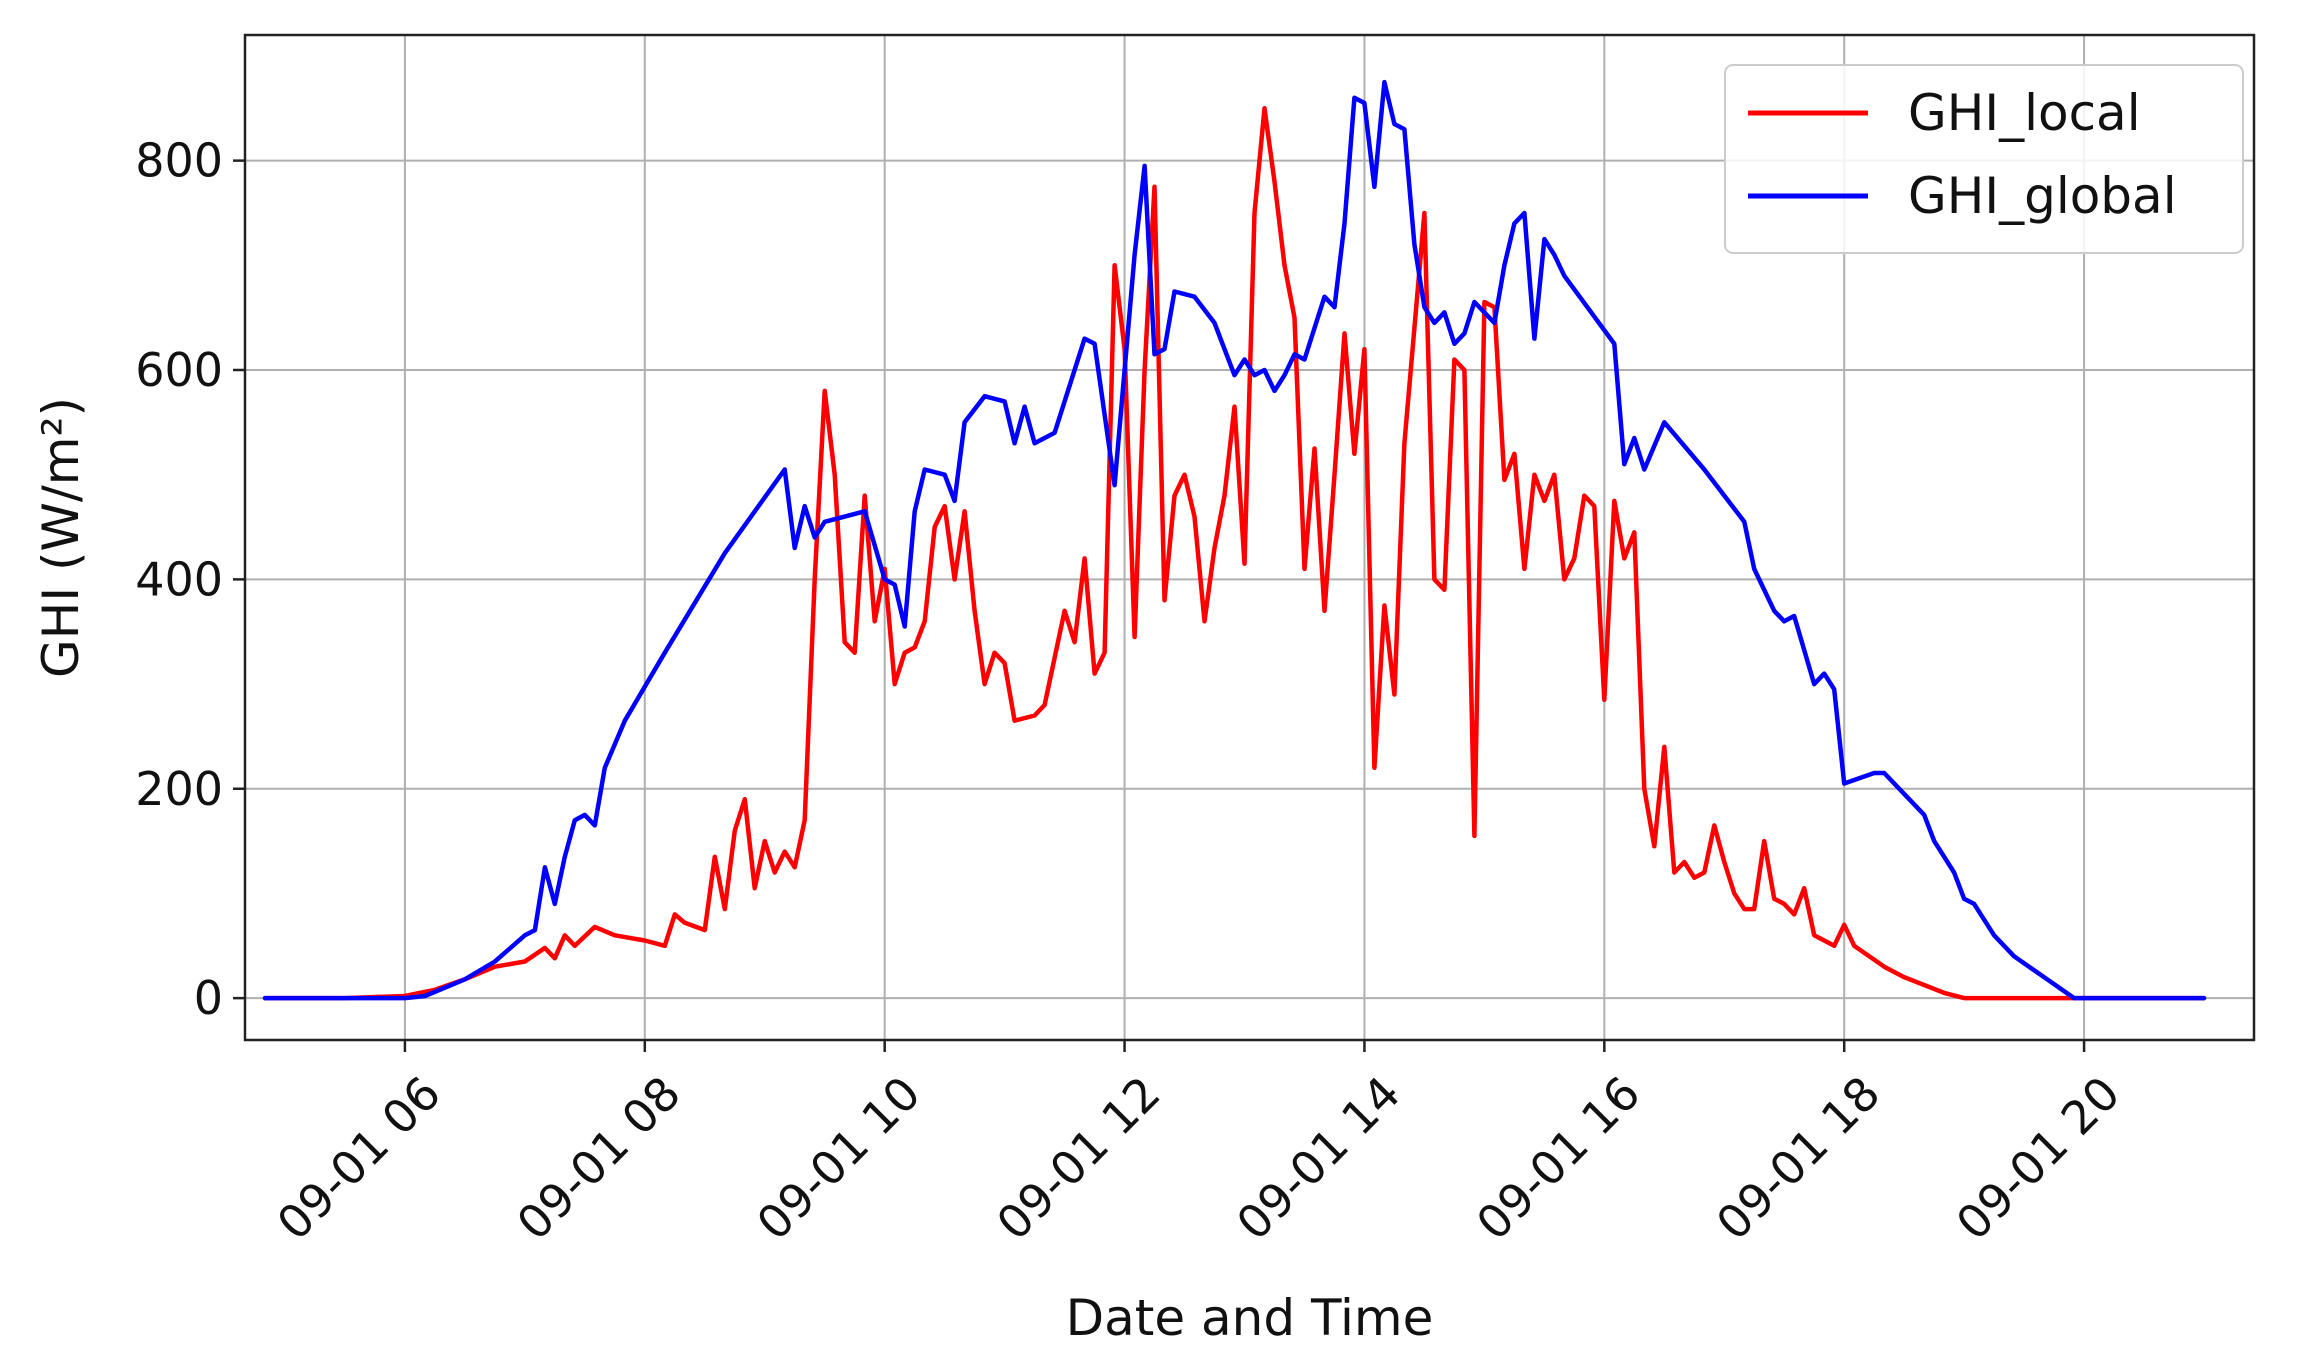 This screenshot has width=2298, height=1372. I want to click on y-axis-ticks: 0 200 400 600 800, so click(190, 579).